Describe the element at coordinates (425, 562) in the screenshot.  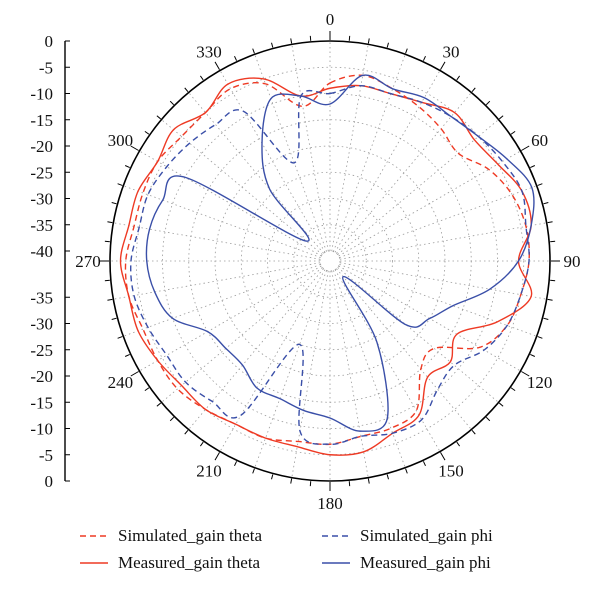
I see `legend-label: Measured_gain phi` at that location.